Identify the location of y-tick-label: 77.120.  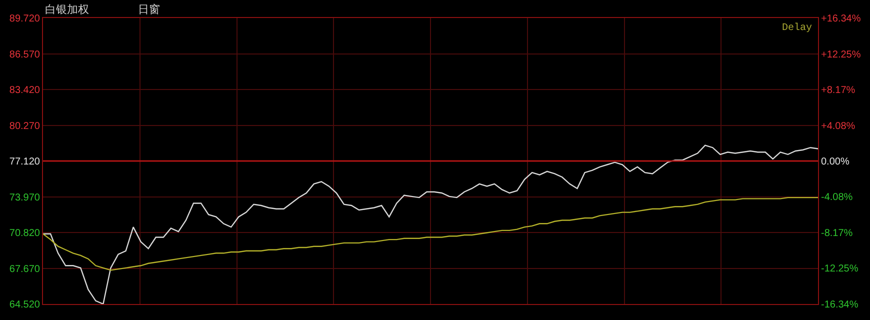
(24, 162).